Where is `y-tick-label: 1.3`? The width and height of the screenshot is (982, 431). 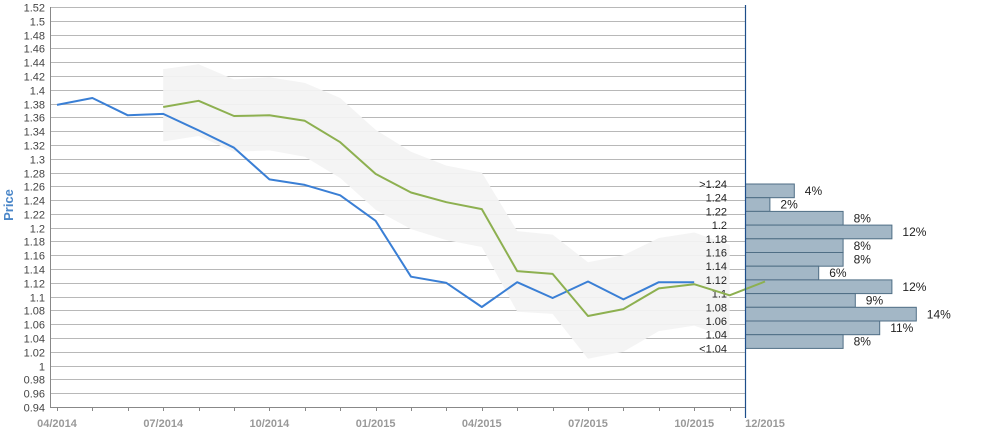
y-tick-label: 1.3 is located at coordinates (37, 161).